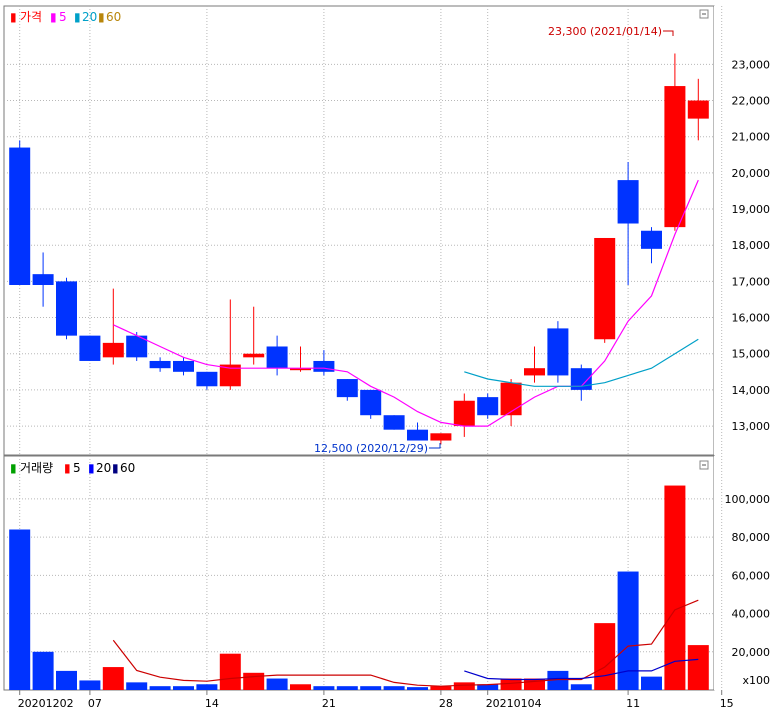 This screenshot has width=776, height=714. What do you see at coordinates (63, 17) in the screenshot?
I see `ma5-legend-label: 5` at bounding box center [63, 17].